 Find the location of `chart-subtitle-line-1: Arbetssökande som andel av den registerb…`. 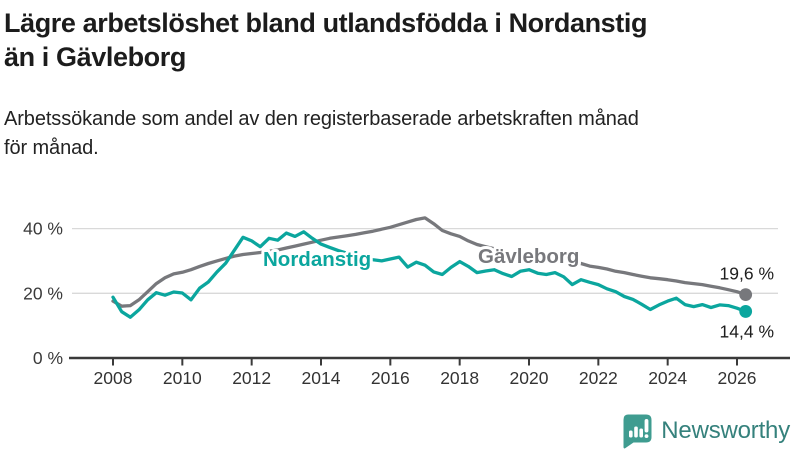

chart-subtitle-line-1: Arbetssökande som andel av den registerb… is located at coordinates (321, 119).